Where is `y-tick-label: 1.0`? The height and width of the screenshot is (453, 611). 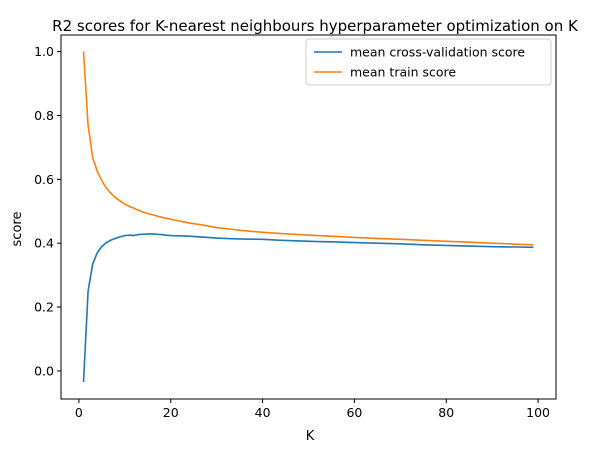 y-tick-label: 1.0 is located at coordinates (44, 51).